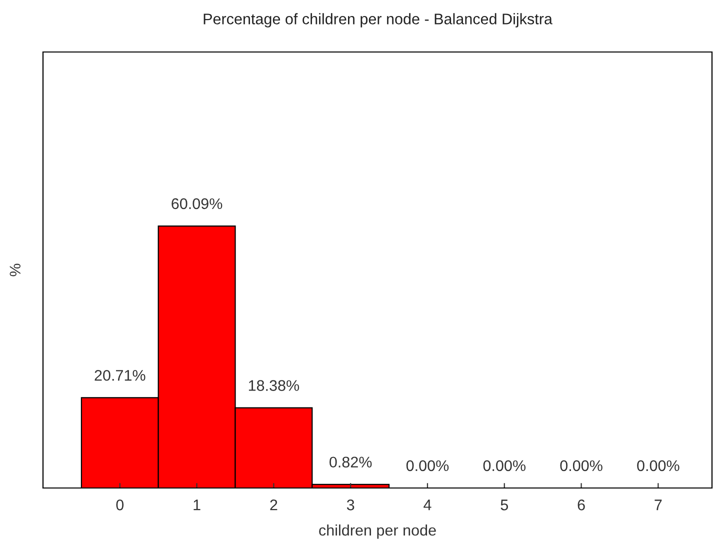 The image size is (714, 557). What do you see at coordinates (350, 505) in the screenshot?
I see `x-tick-label: 3` at bounding box center [350, 505].